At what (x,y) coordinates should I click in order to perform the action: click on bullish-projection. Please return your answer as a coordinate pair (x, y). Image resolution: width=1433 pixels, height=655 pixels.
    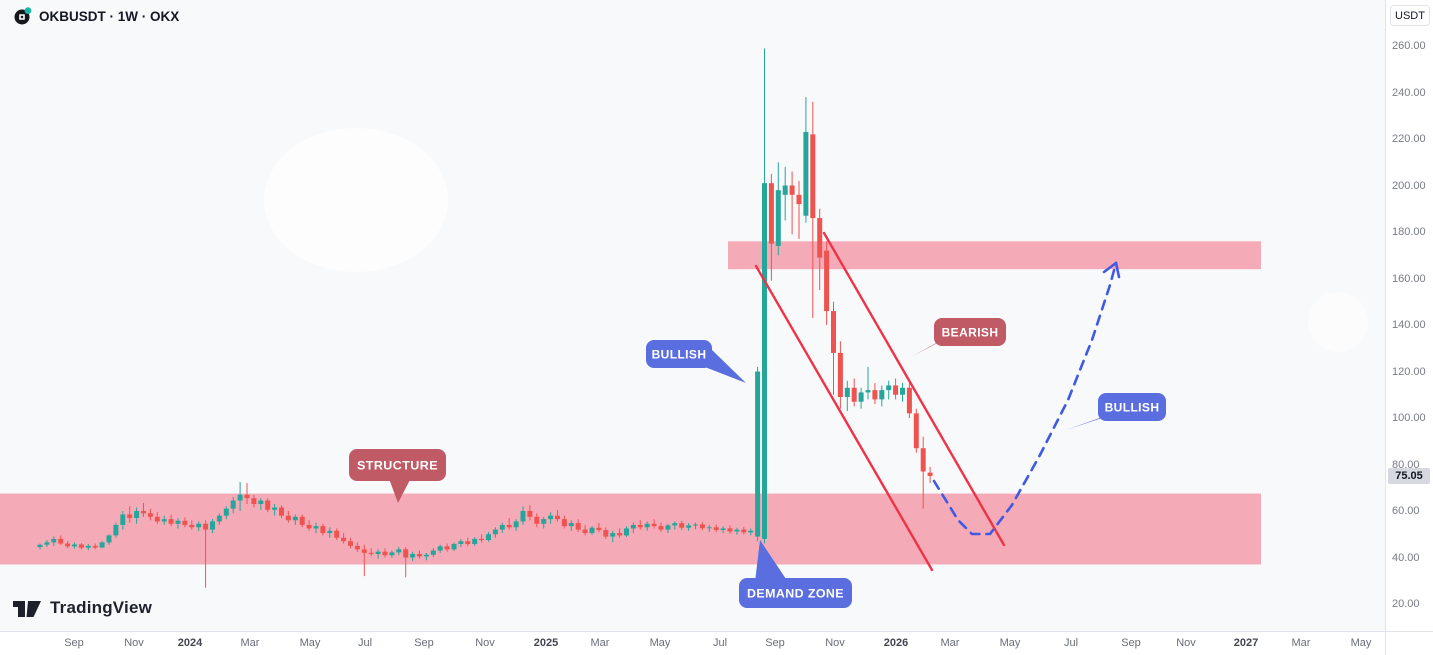
    Looking at the image, I should click on (1025, 398).